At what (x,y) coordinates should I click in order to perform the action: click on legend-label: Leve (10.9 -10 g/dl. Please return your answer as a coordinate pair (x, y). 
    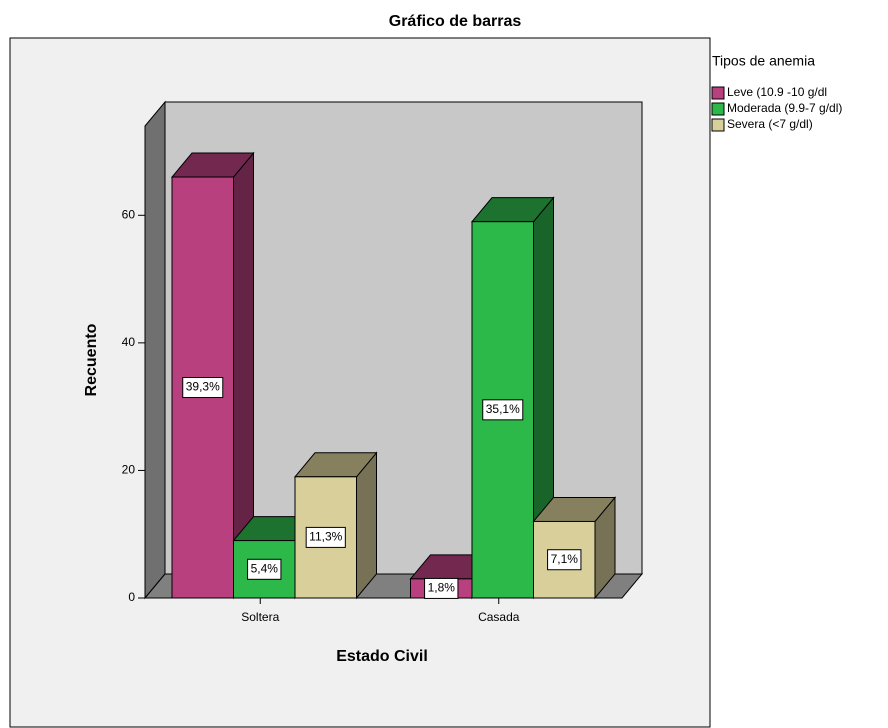
    Looking at the image, I should click on (777, 92).